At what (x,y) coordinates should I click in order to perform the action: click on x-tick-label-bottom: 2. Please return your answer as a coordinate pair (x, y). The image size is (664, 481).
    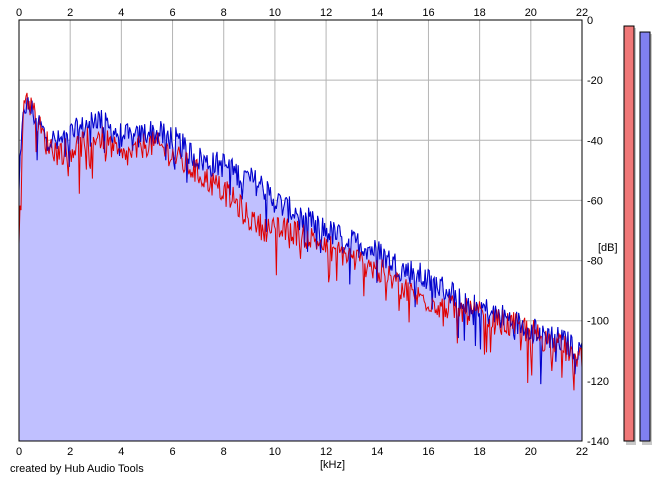
    Looking at the image, I should click on (70, 452).